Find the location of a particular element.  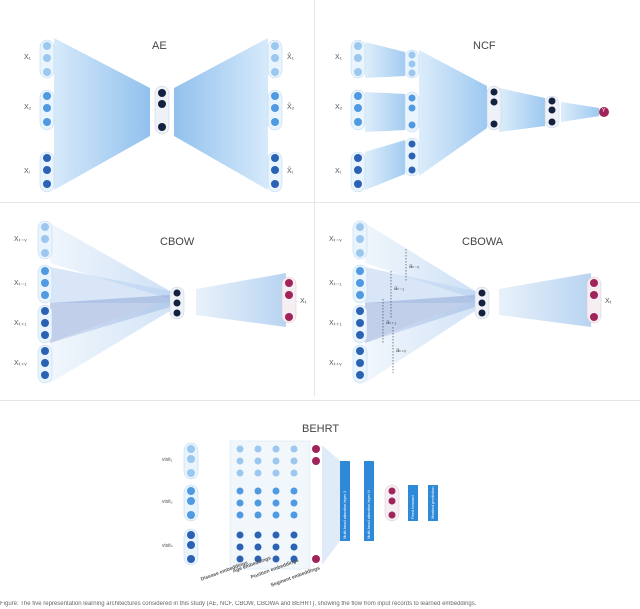

cbowa-attention-label-3: aₜ₊₁ is located at coordinates (391, 323).